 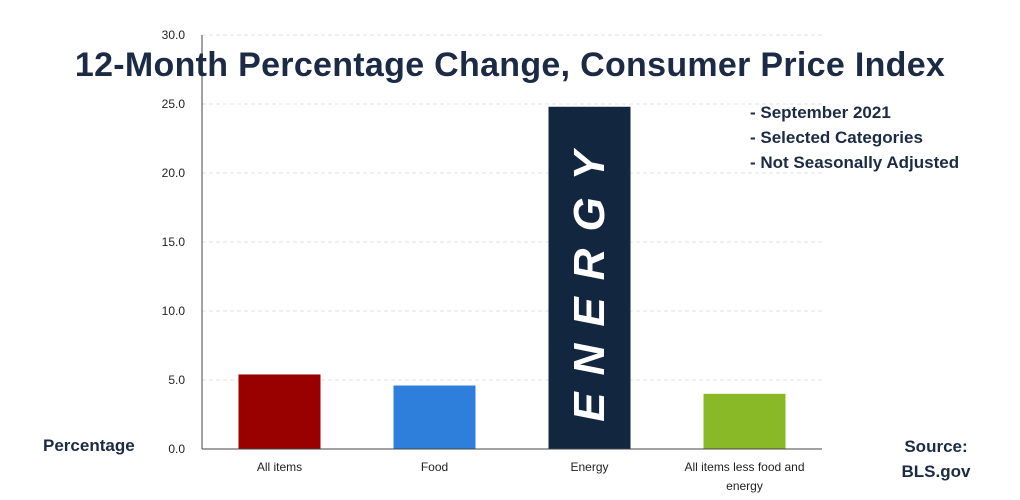 What do you see at coordinates (174, 35) in the screenshot?
I see `y-tick-label: 30.0` at bounding box center [174, 35].